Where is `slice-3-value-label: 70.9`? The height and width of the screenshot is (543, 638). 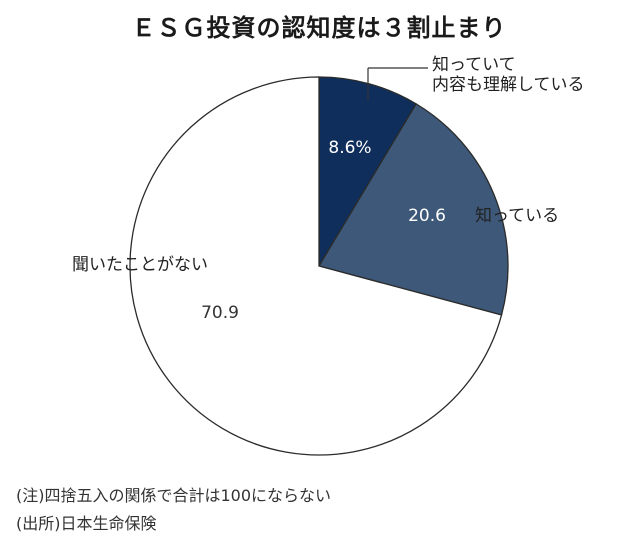 slice-3-value-label: 70.9 is located at coordinates (220, 313).